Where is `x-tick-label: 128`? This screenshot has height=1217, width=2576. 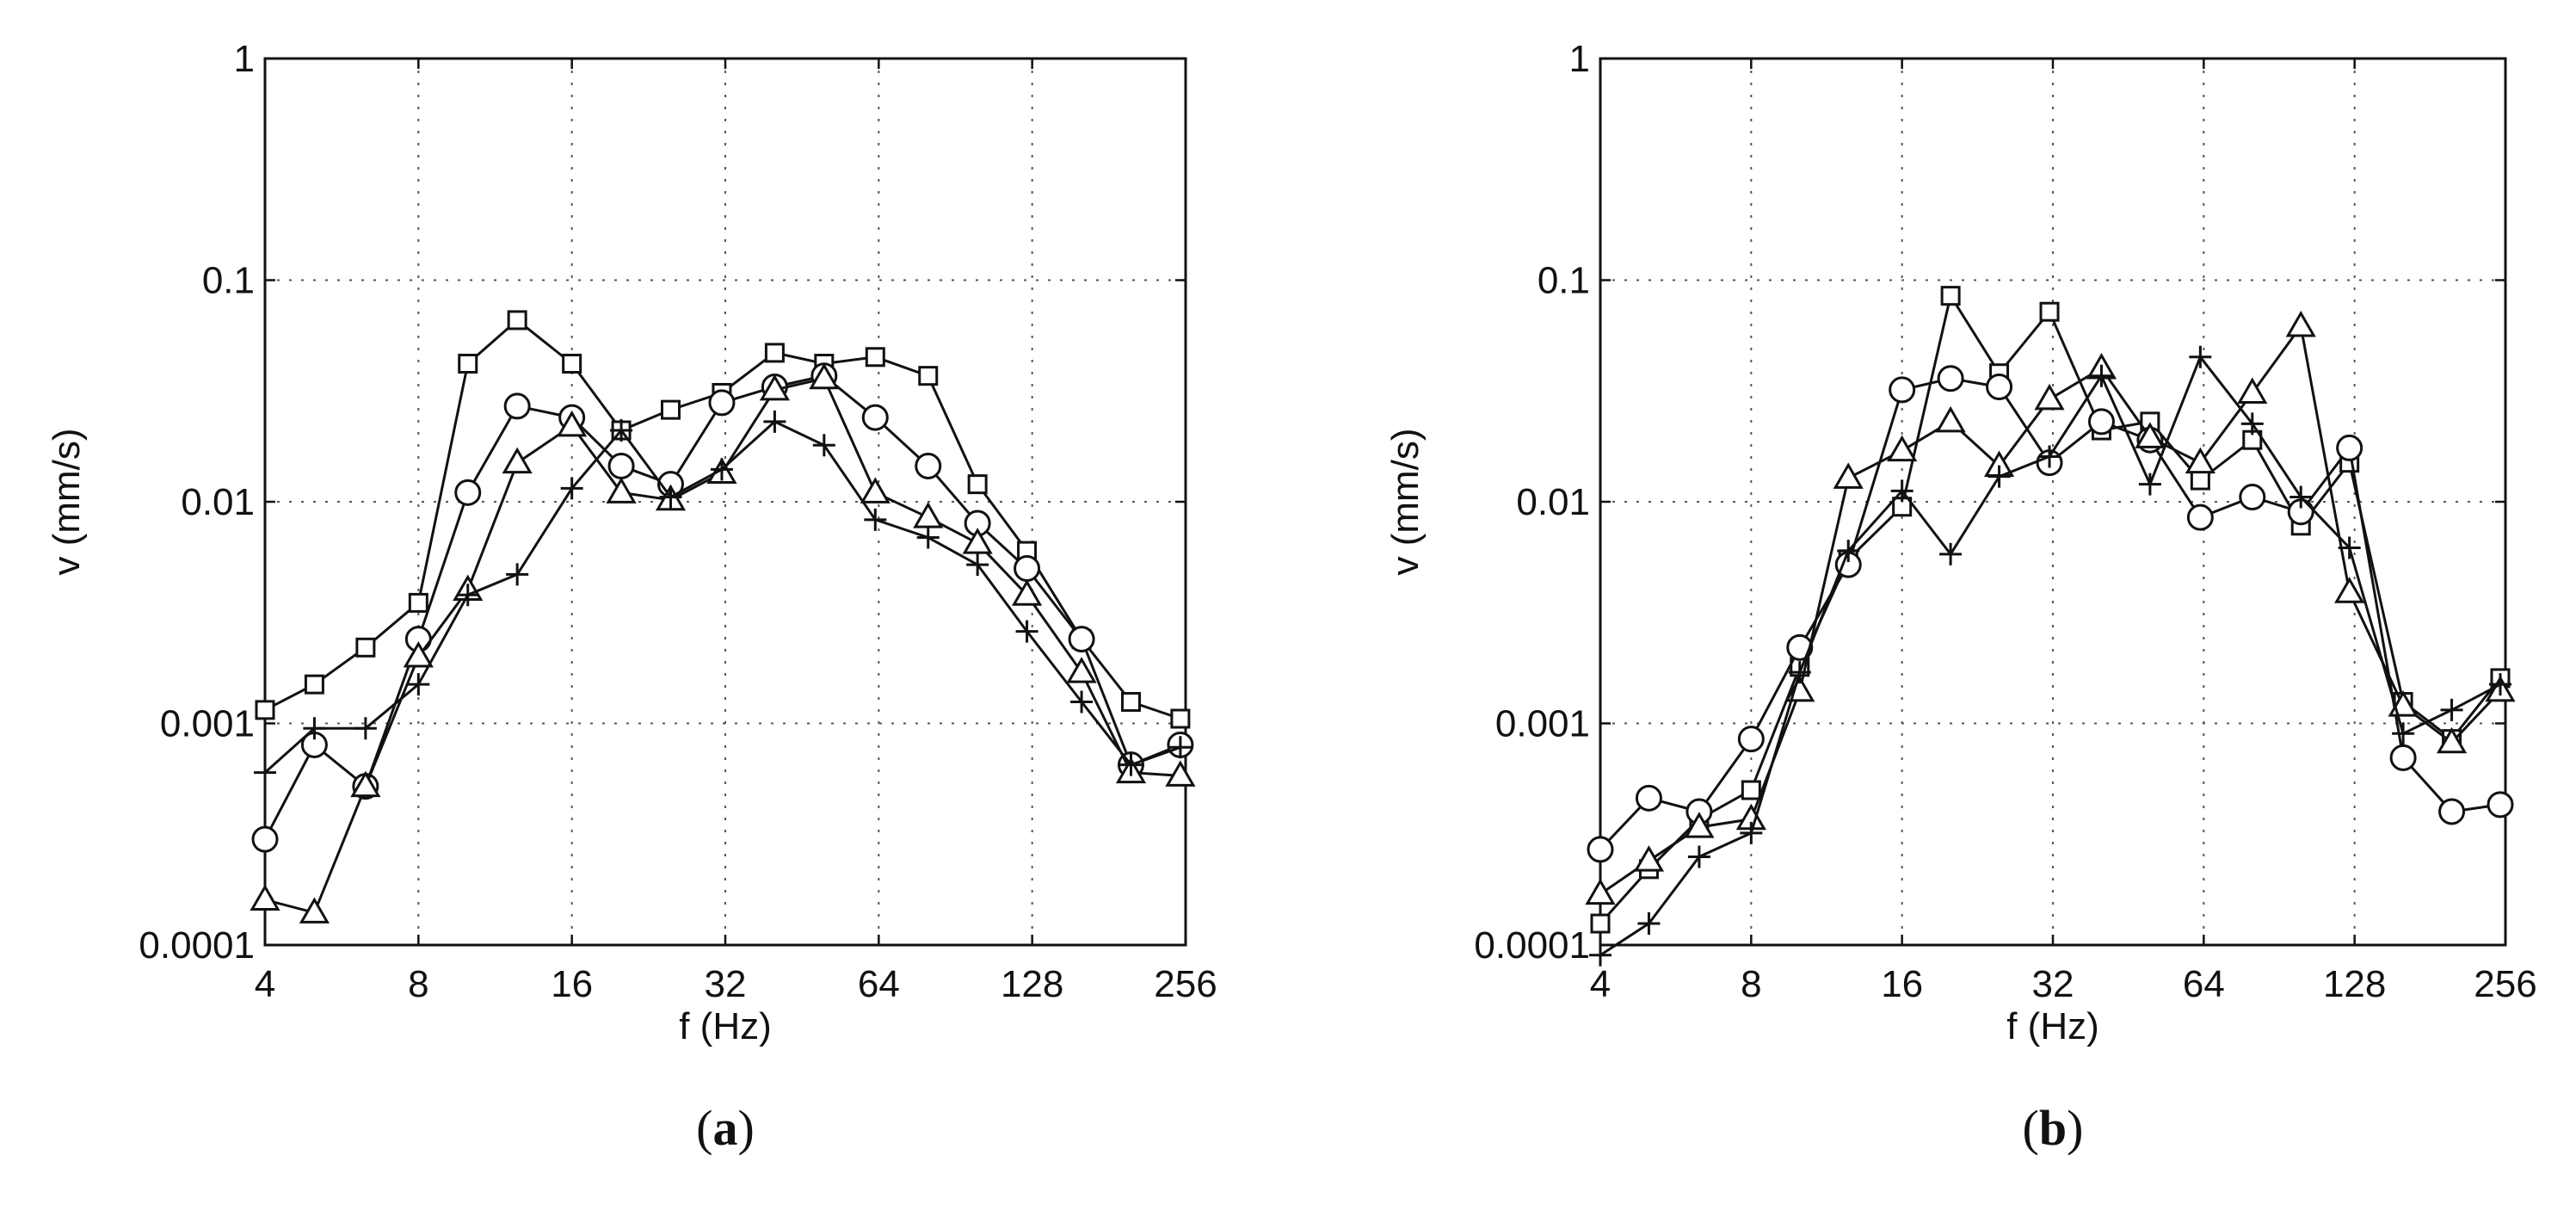 x-tick-label: 128 is located at coordinates (1032, 984).